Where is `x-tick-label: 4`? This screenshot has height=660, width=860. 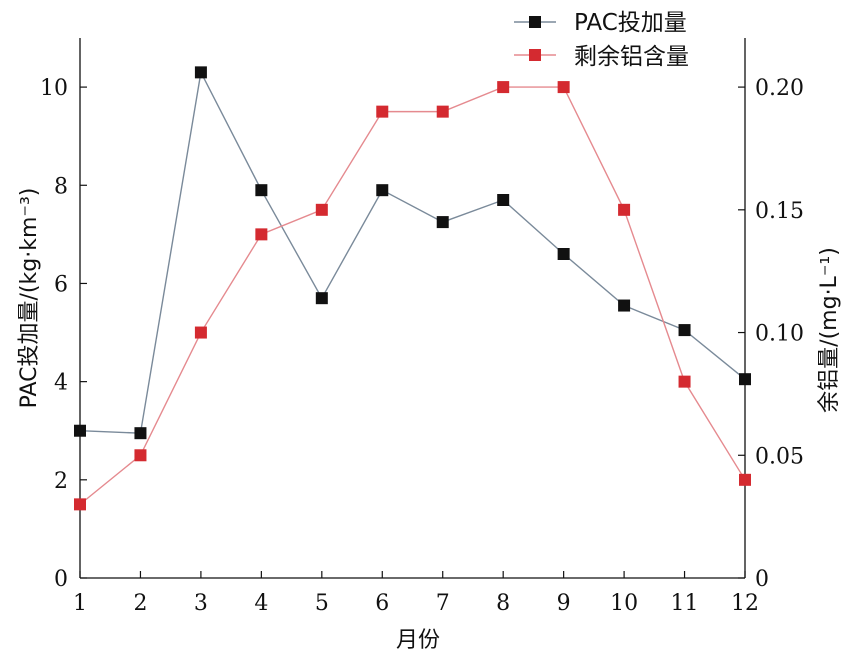
x-tick-label: 4 is located at coordinates (261, 603).